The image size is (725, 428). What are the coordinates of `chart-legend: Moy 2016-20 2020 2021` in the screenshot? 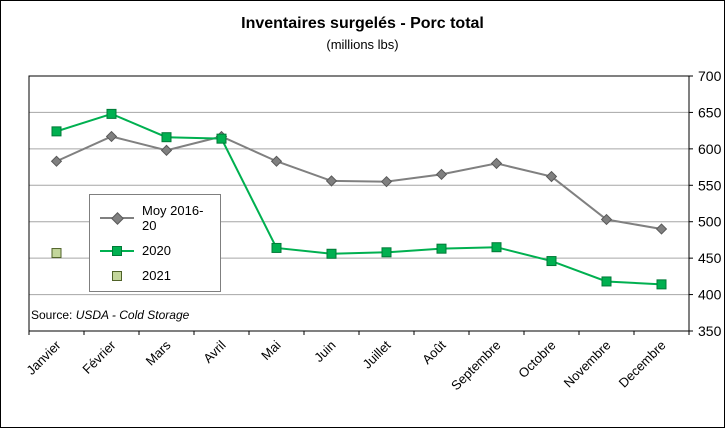 It's located at (155, 243).